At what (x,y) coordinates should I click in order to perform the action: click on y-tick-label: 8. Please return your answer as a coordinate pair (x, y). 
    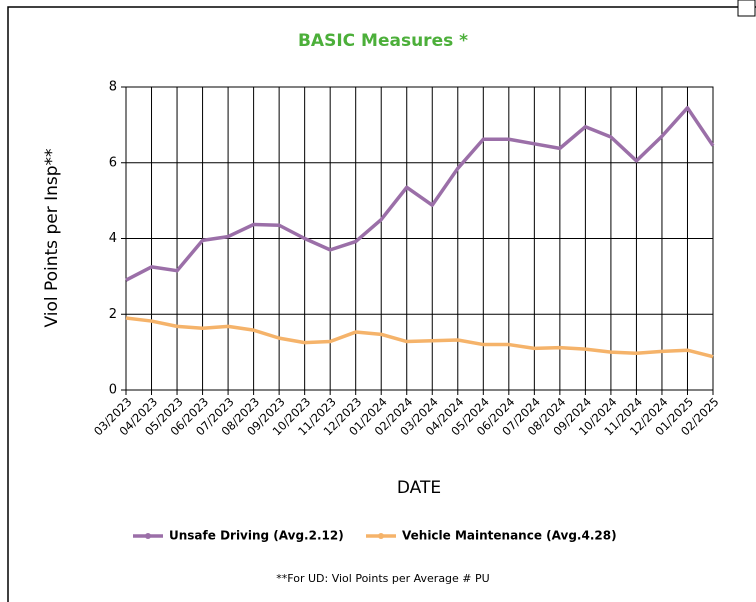
    Looking at the image, I should click on (113, 87).